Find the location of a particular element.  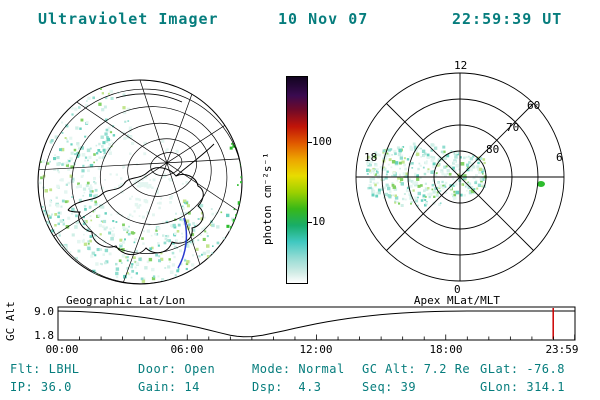

status-flt: Flt: LBHL is located at coordinates (45, 369).